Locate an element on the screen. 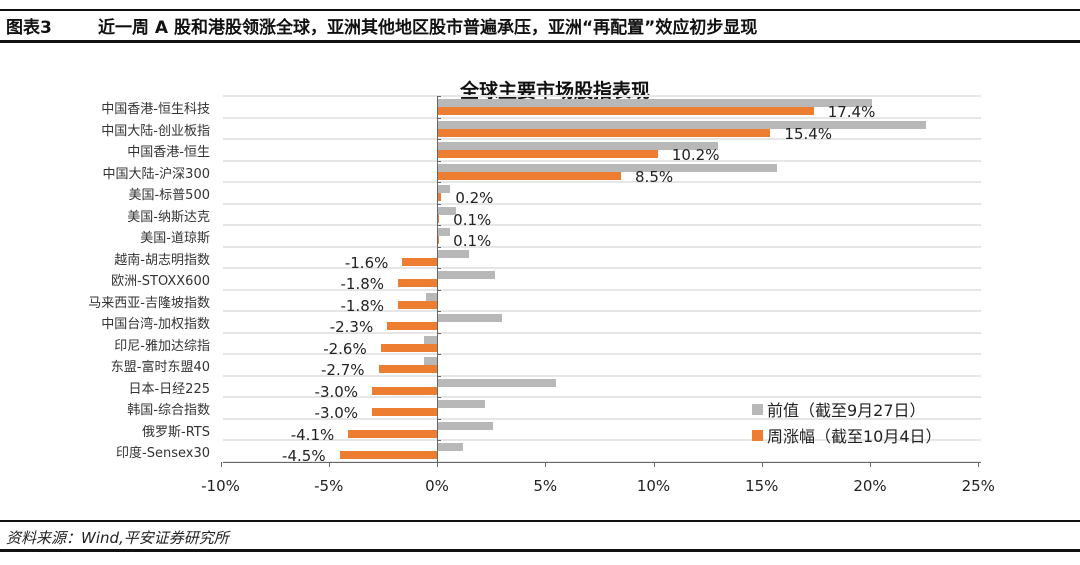  legend-label-cur: 周涨幅（截至10月4日） is located at coordinates (854, 436).